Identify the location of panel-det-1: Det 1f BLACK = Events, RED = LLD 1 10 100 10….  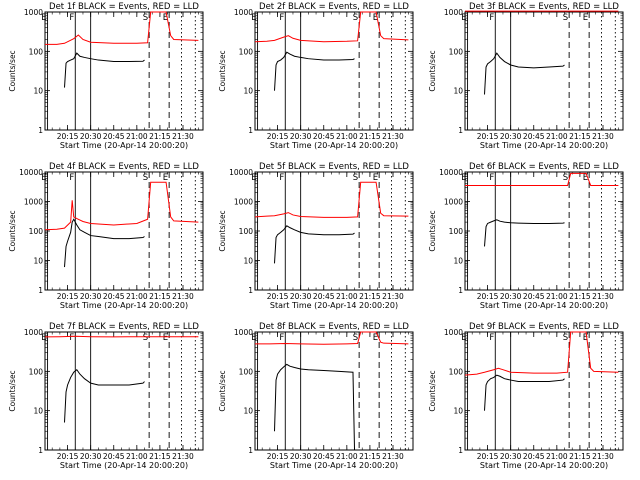
(106, 76).